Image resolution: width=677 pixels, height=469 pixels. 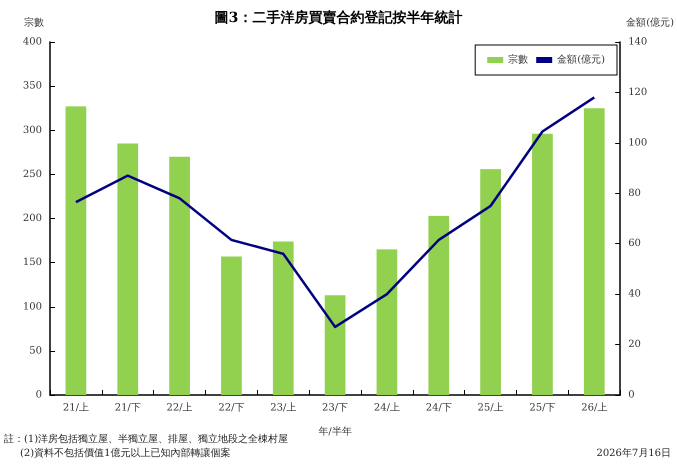 I want to click on x-tick-label: 21/上, so click(x=75, y=408).